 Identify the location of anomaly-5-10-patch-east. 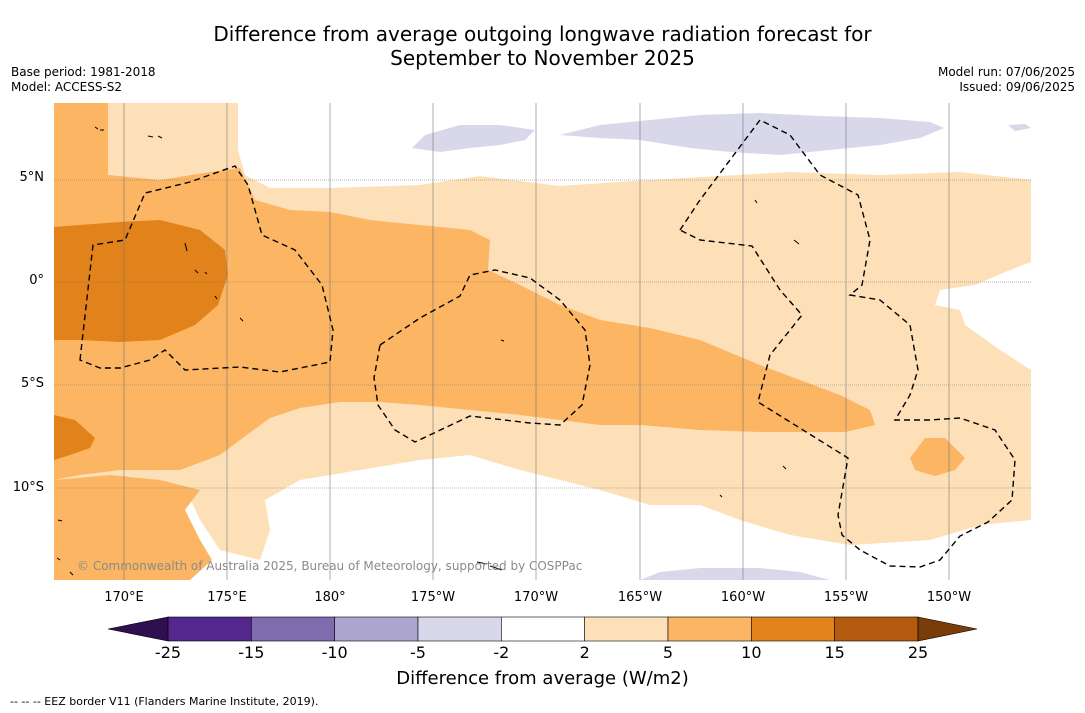
(937, 457).